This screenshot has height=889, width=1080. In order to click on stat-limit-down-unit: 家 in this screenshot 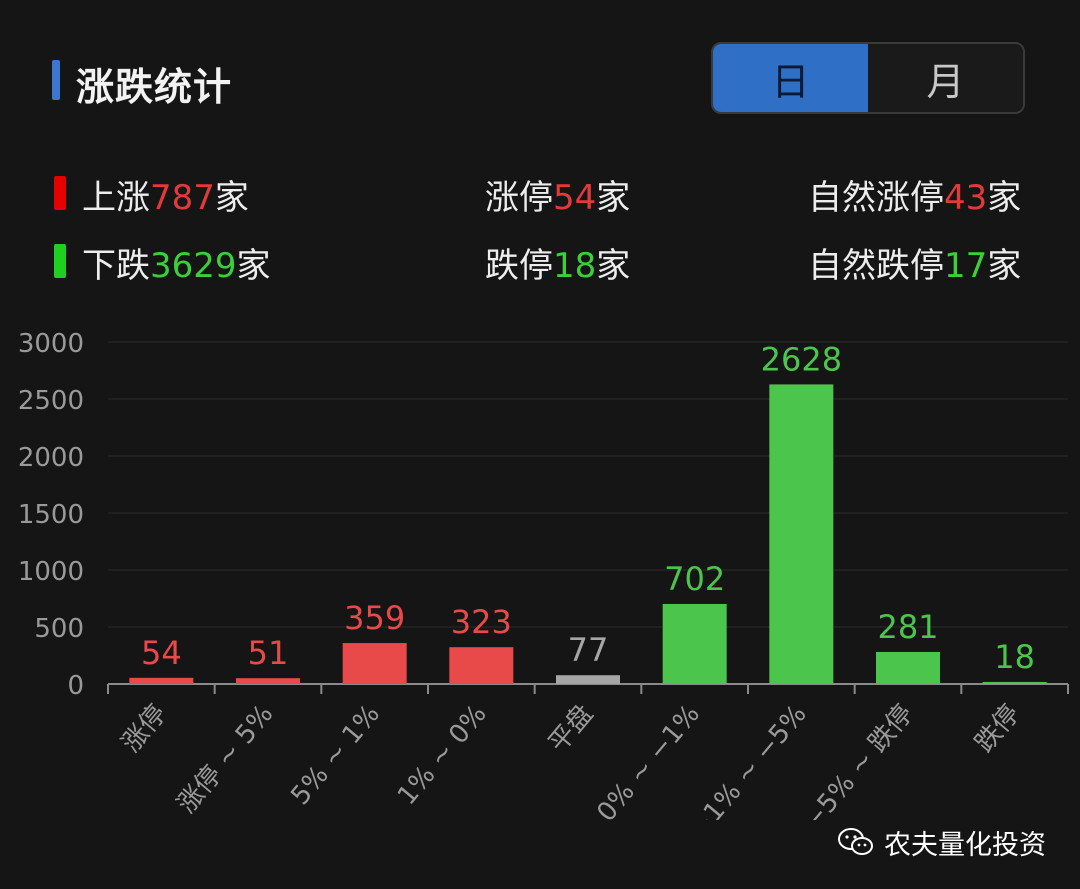, I will do `click(613, 266)`.